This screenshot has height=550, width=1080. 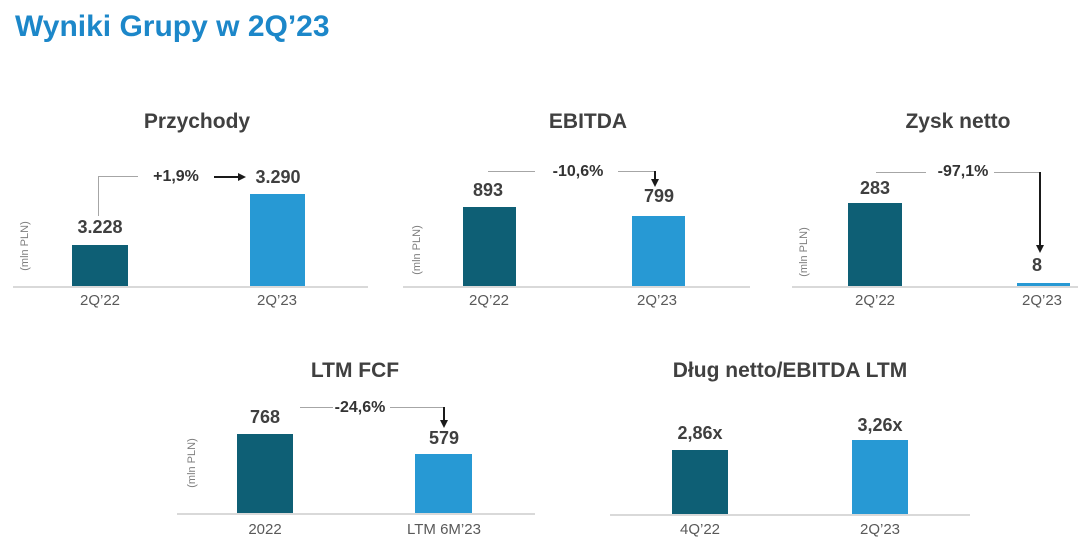 What do you see at coordinates (197, 121) in the screenshot?
I see `chart-title: Przychody` at bounding box center [197, 121].